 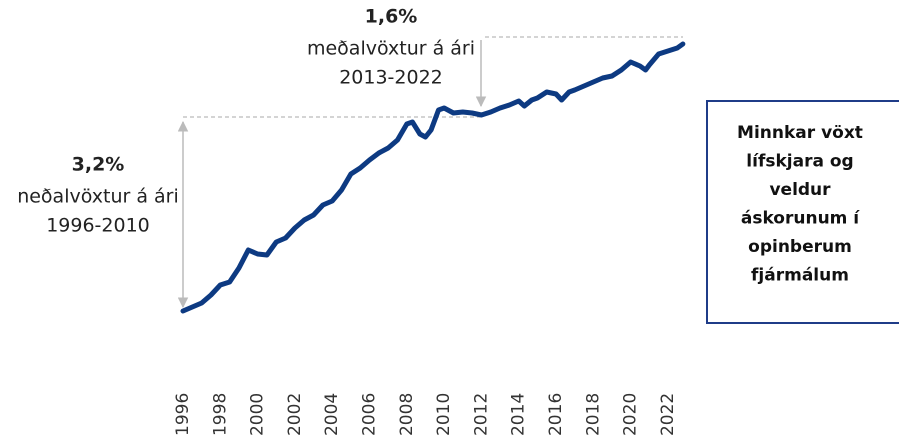 What do you see at coordinates (444, 414) in the screenshot?
I see `x-tick-label: 2010` at bounding box center [444, 414].